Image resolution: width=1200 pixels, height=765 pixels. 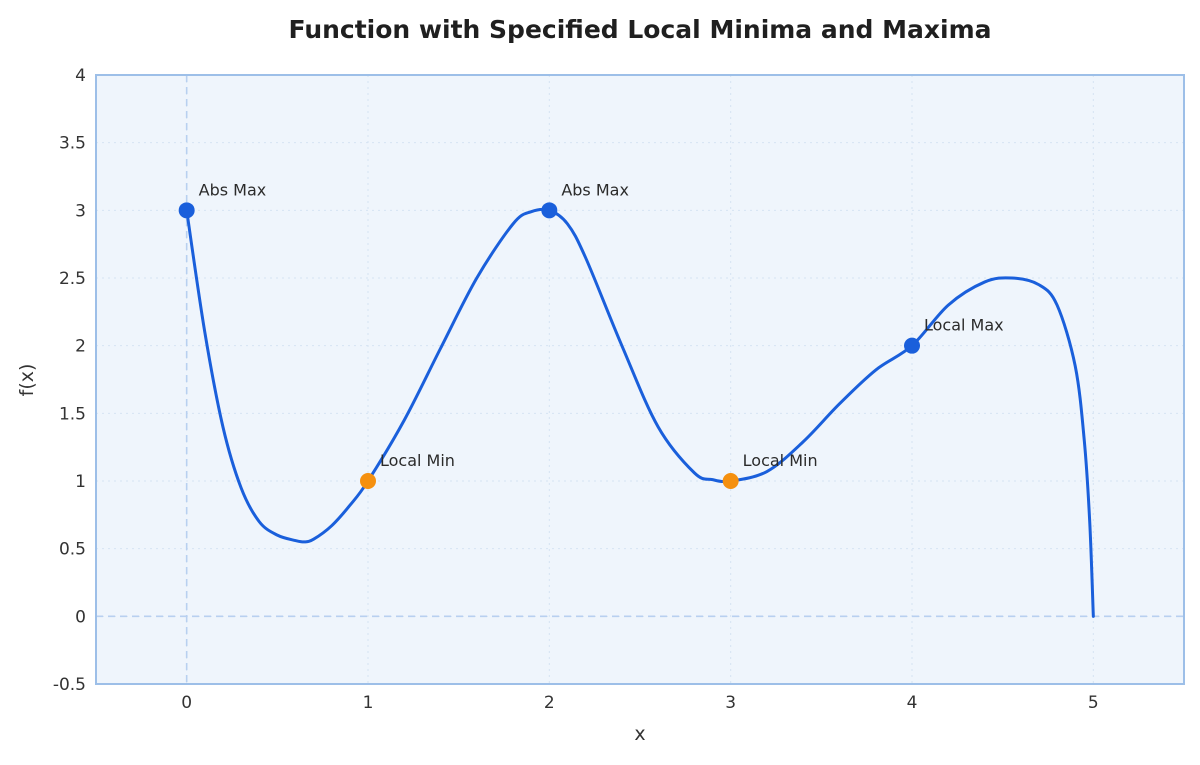 I want to click on y-tick-label-8: 3.5, so click(x=72, y=144).